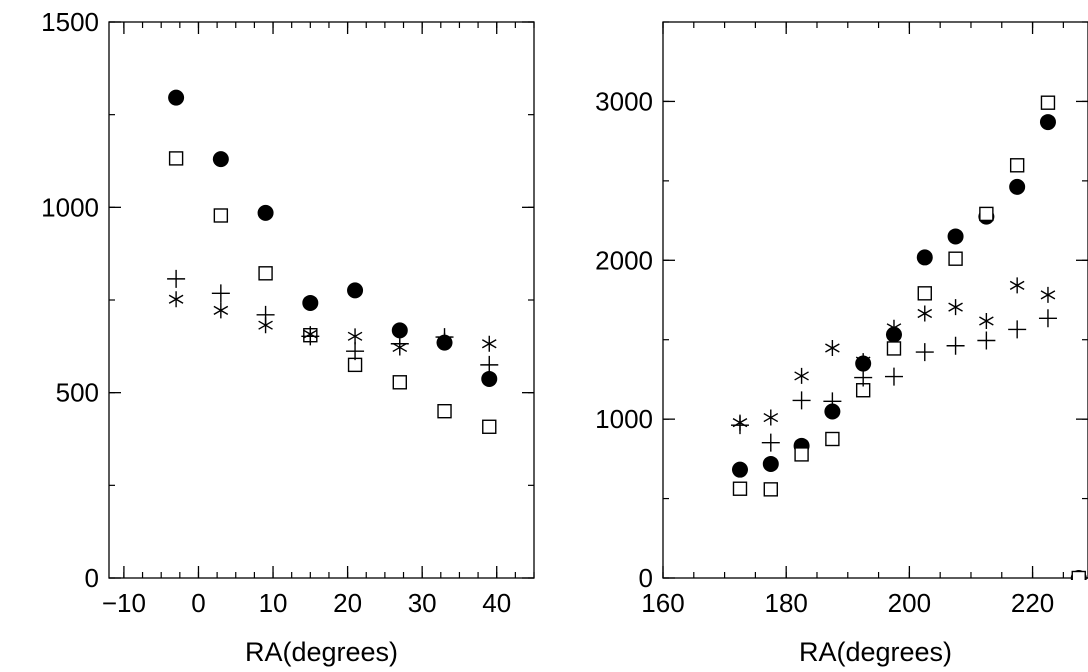 The width and height of the screenshot is (1088, 672). I want to click on x-tick-label: 180, so click(785, 603).